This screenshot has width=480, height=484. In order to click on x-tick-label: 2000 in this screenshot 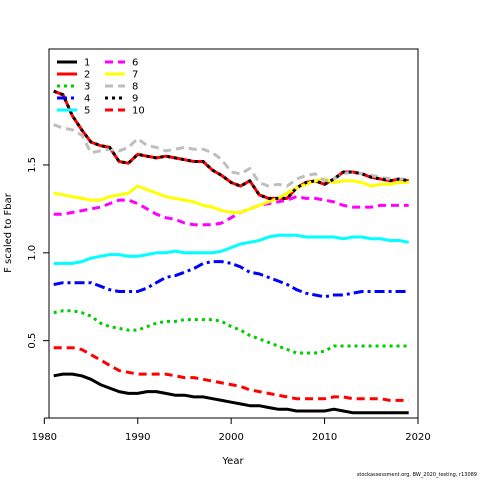, I will do `click(230, 437)`.